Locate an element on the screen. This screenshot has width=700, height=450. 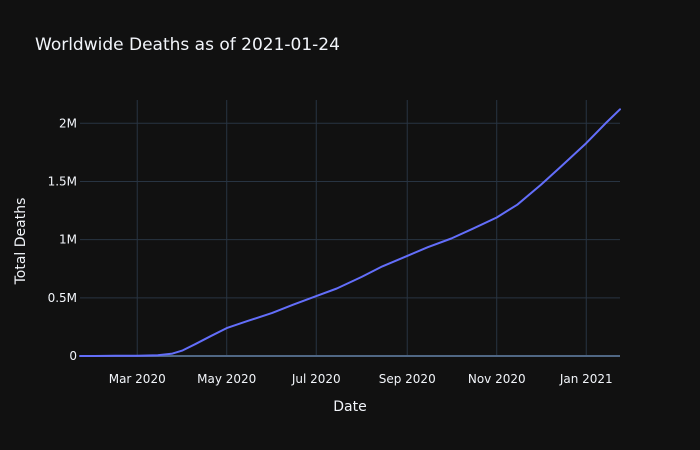
y-axis-title: Total Deaths is located at coordinates (21, 242).